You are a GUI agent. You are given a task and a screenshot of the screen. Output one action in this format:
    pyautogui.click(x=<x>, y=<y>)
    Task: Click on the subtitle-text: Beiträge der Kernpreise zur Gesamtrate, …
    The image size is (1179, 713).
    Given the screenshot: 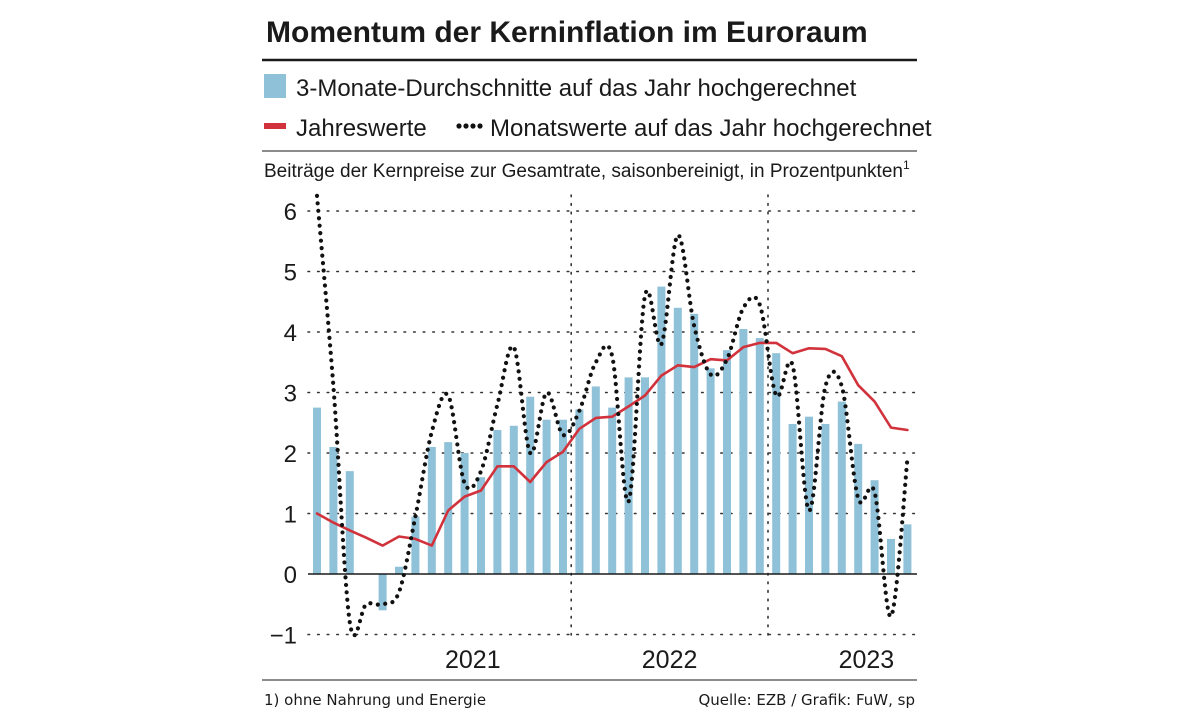 What is the action you would take?
    pyautogui.click(x=583, y=171)
    